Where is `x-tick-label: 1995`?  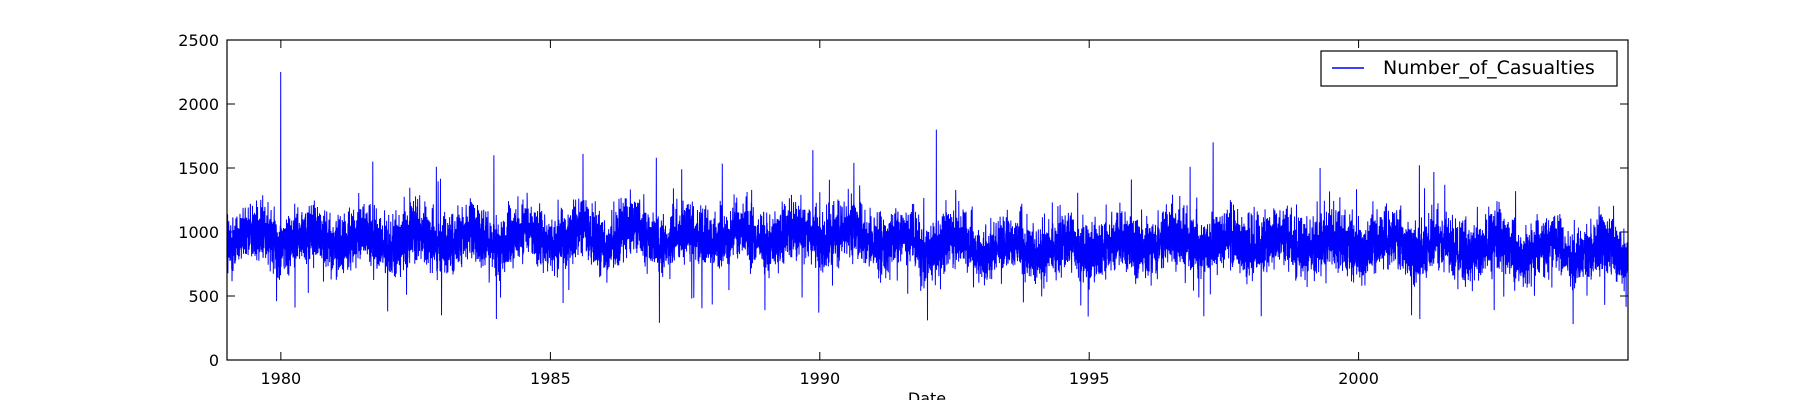 x-tick-label: 1995 is located at coordinates (1089, 378).